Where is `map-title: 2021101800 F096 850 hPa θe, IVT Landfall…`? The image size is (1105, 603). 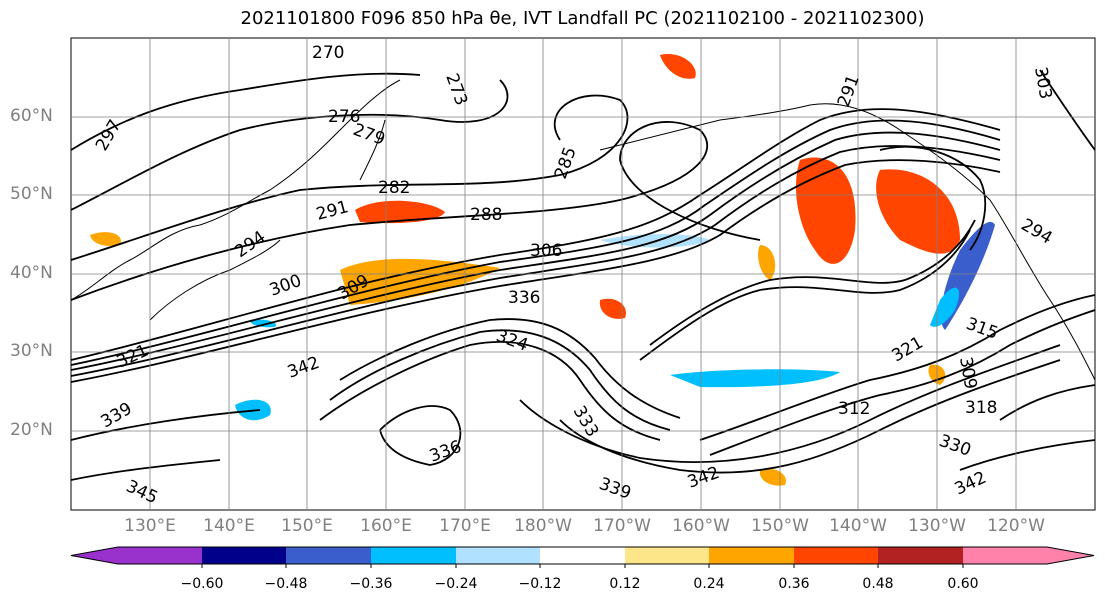 map-title: 2021101800 F096 850 hPa θe, IVT Landfall… is located at coordinates (582, 18).